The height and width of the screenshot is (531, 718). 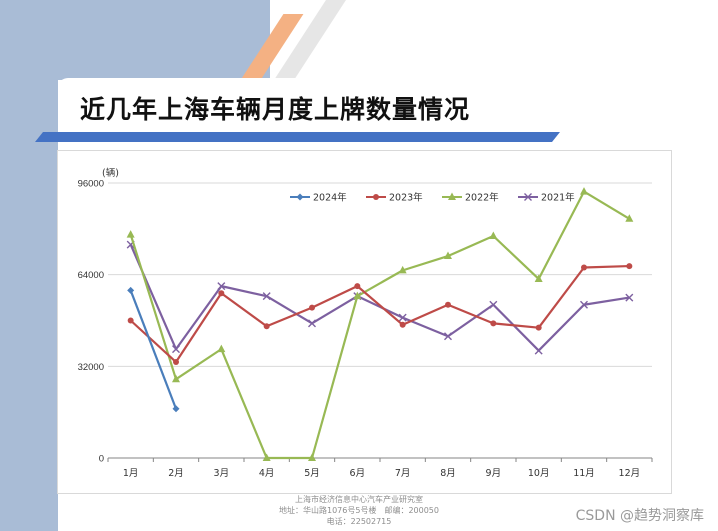 What do you see at coordinates (630, 473) in the screenshot?
I see `x-tick-label: 12月` at bounding box center [630, 473].